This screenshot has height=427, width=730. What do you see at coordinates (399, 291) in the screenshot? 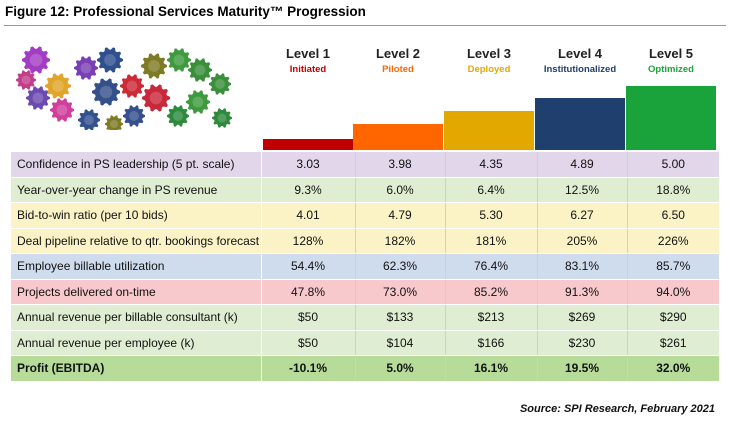
I see `metric-value: 73.0%` at bounding box center [399, 291].